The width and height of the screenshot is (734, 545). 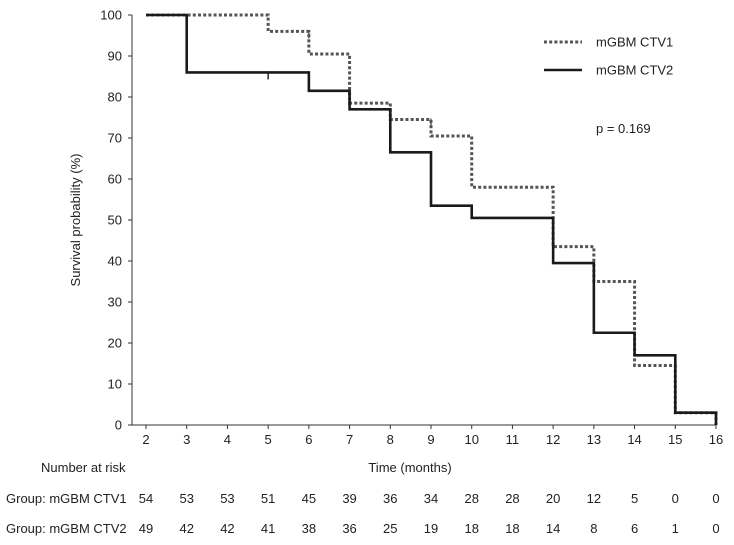 I want to click on risk-count: 6, so click(x=634, y=528).